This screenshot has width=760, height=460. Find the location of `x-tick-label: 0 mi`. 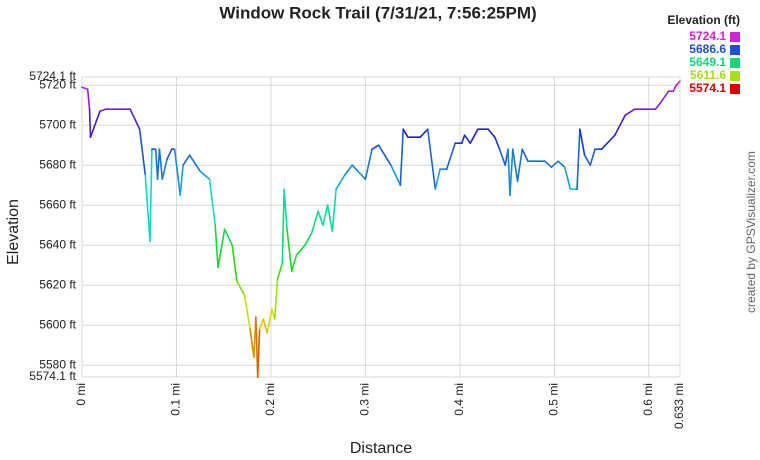

x-tick-label: 0 mi is located at coordinates (81, 394).